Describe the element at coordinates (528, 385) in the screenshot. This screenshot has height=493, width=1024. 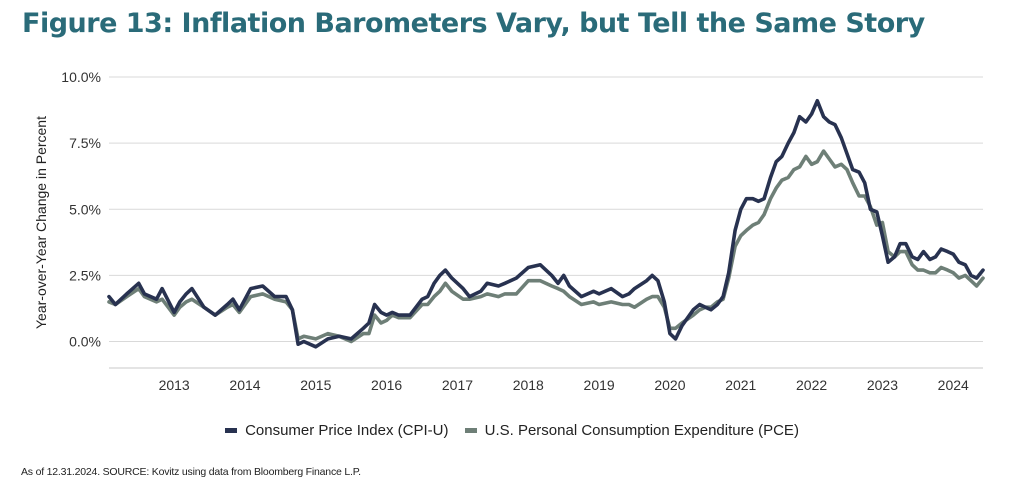
I see `x-tick-label: 2018` at that location.